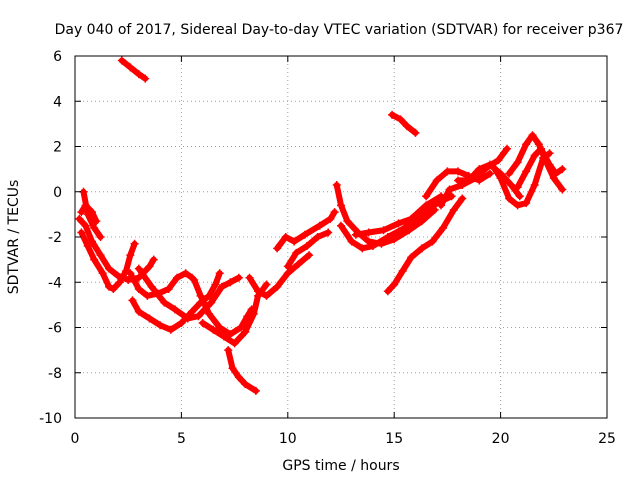 The width and height of the screenshot is (640, 480). I want to click on x-tick-label: 5, so click(181, 439).